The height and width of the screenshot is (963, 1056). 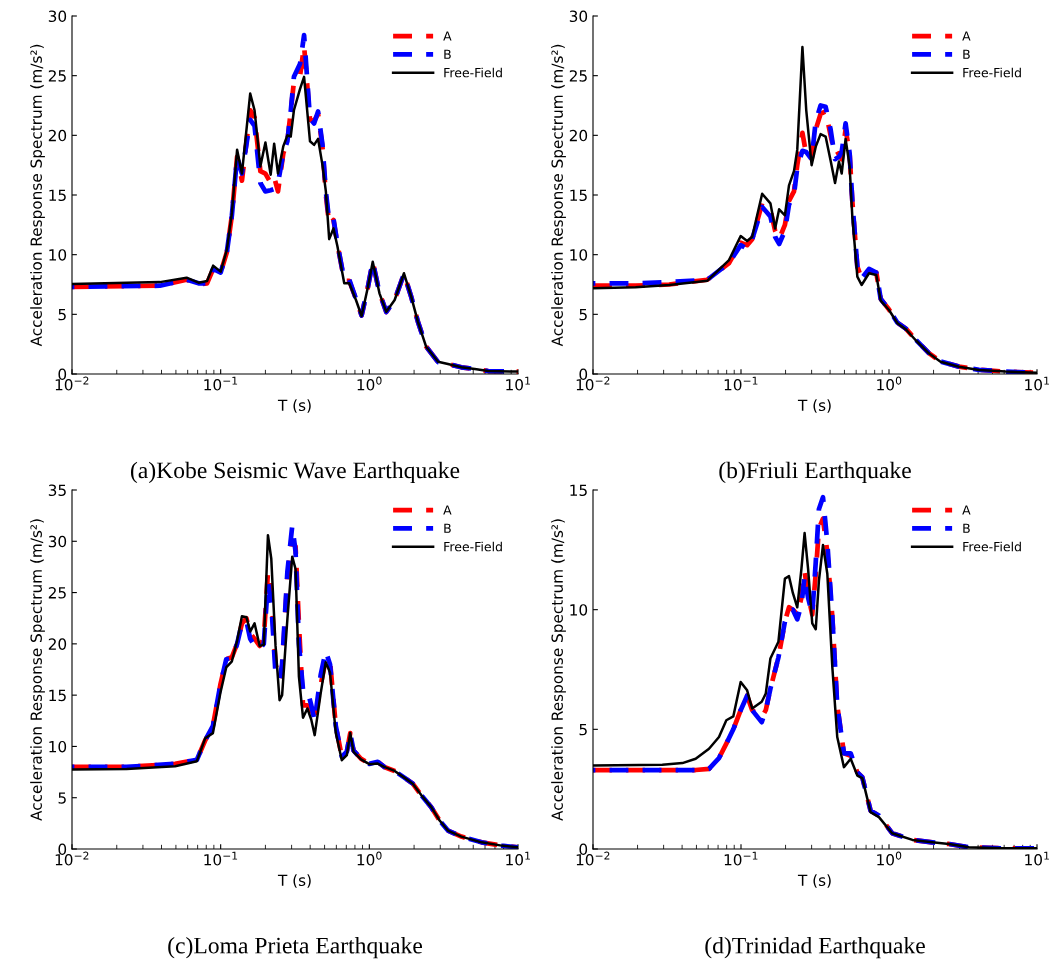 What do you see at coordinates (57, 490) in the screenshot?
I see `y-tick-label: 35` at bounding box center [57, 490].